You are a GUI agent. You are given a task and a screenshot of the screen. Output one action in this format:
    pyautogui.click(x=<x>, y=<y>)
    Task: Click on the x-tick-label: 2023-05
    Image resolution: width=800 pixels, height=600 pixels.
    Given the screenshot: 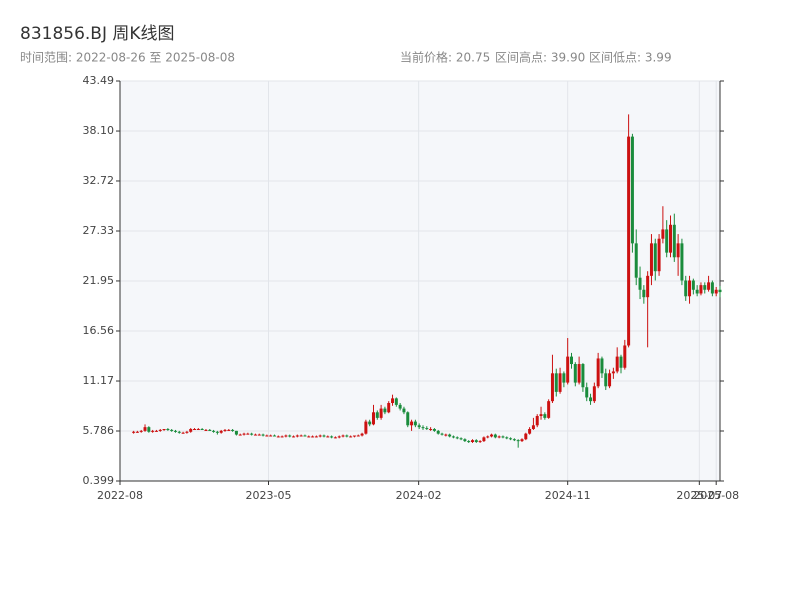 What is the action you would take?
    pyautogui.click(x=269, y=495)
    